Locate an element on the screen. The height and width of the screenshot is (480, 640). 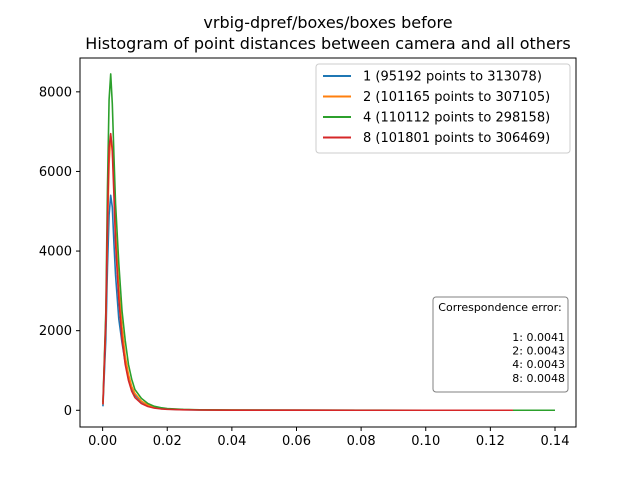
chart-title: vrbig-dpref/boxes/boxes before is located at coordinates (327, 22).